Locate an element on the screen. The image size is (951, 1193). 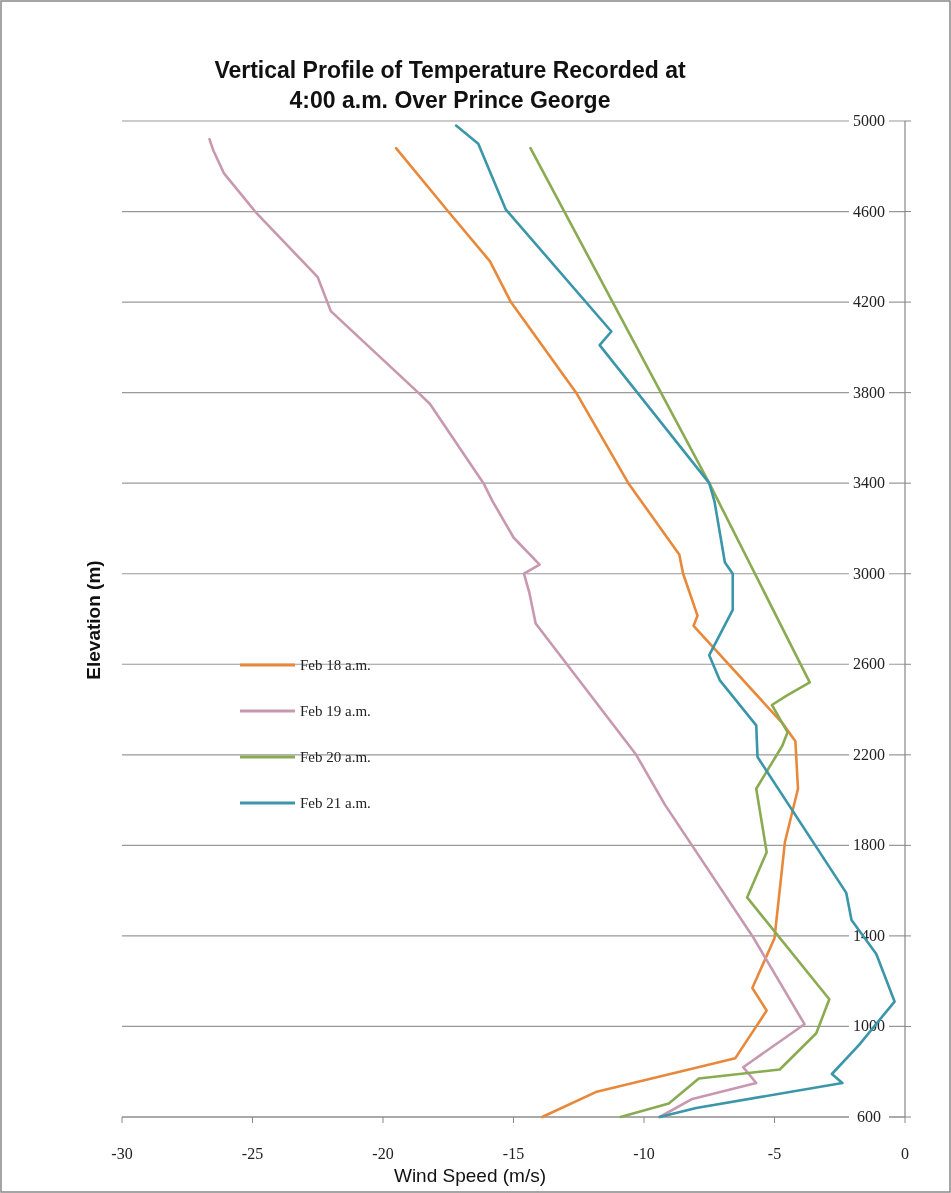
y-tick-label: 4600 is located at coordinates (869, 211).